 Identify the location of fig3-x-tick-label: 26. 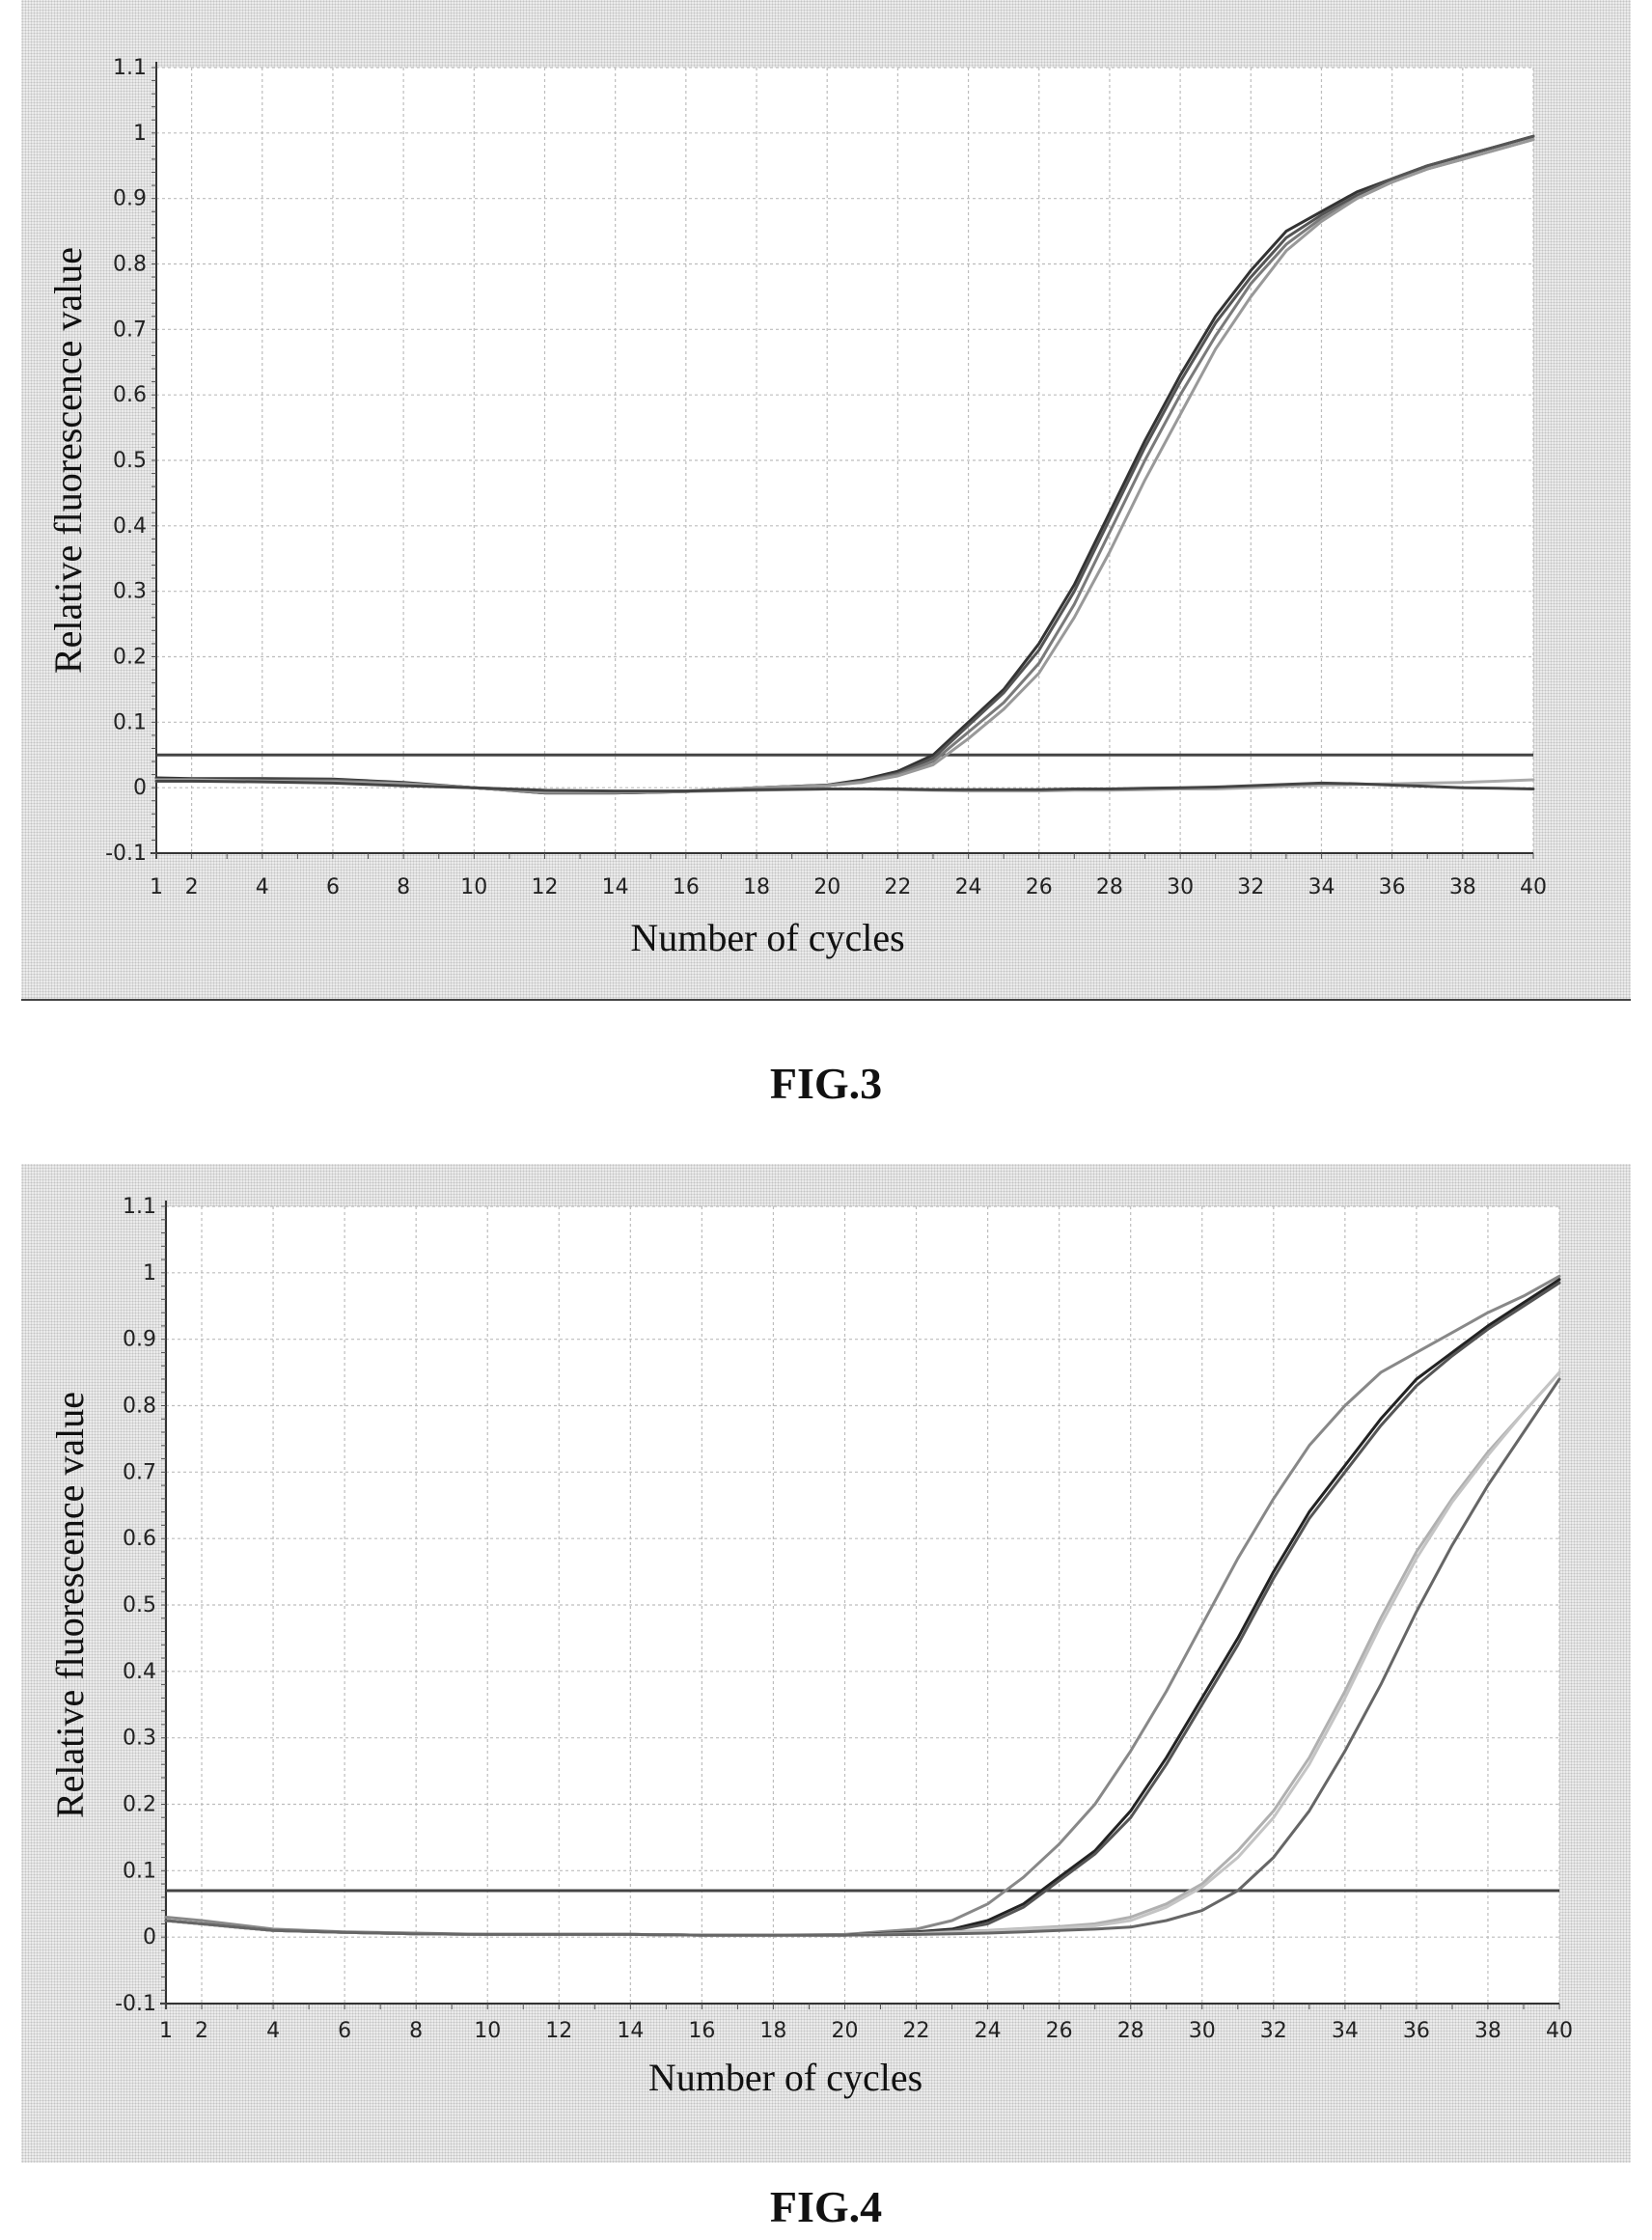
(1039, 887).